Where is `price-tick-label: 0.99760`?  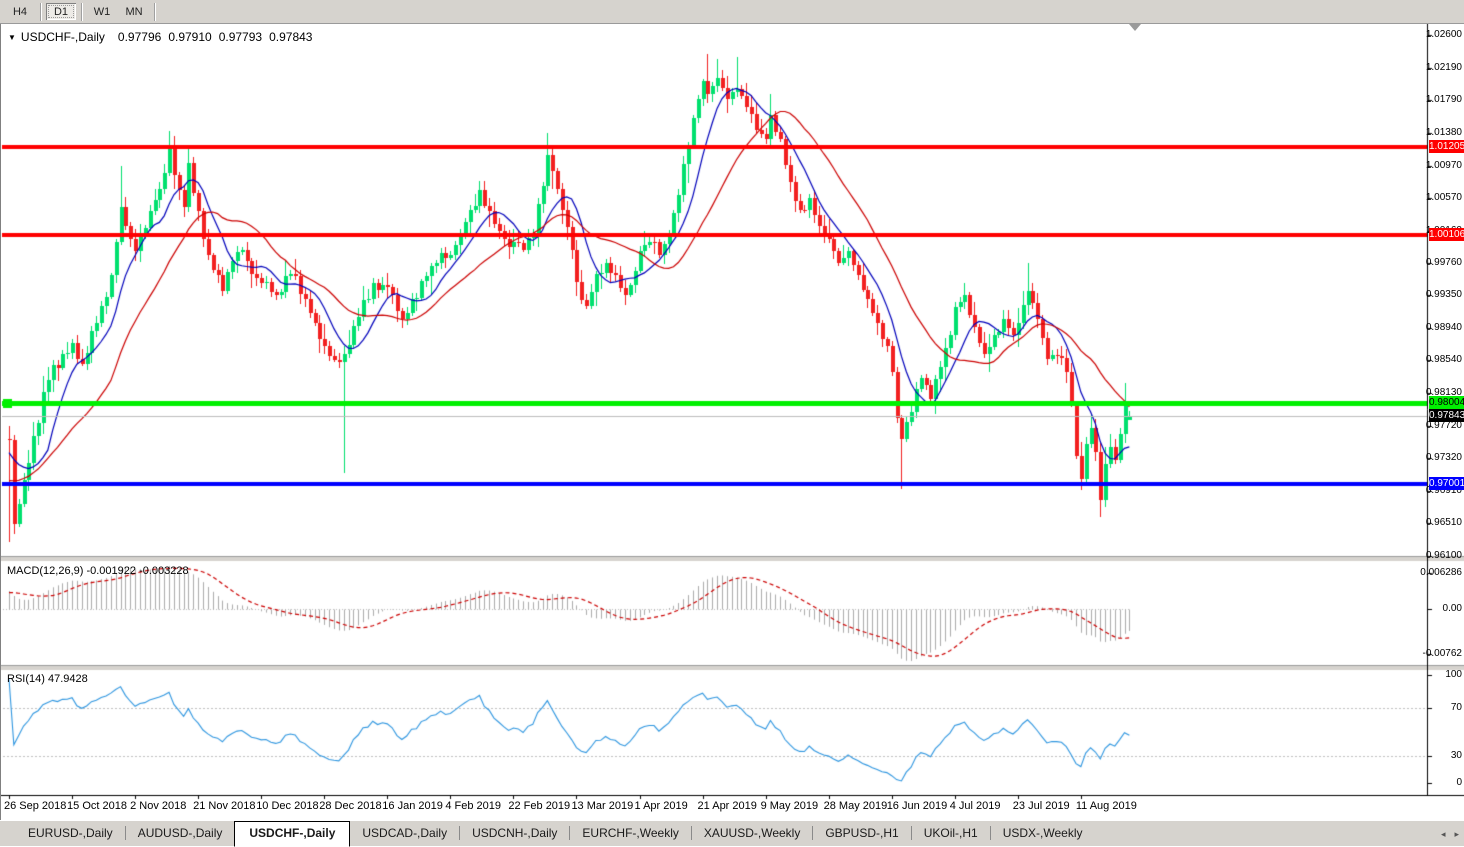 price-tick-label: 0.99760 is located at coordinates (1443, 262).